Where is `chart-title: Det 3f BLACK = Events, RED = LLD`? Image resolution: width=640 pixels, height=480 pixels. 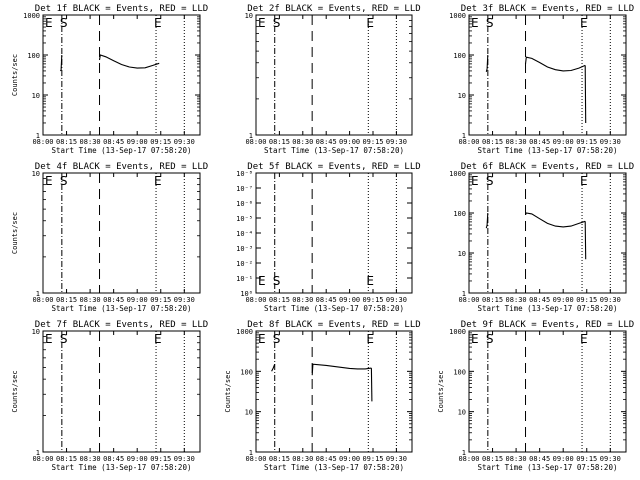 chart-title: Det 3f BLACK = Events, RED = LLD is located at coordinates (547, 9).